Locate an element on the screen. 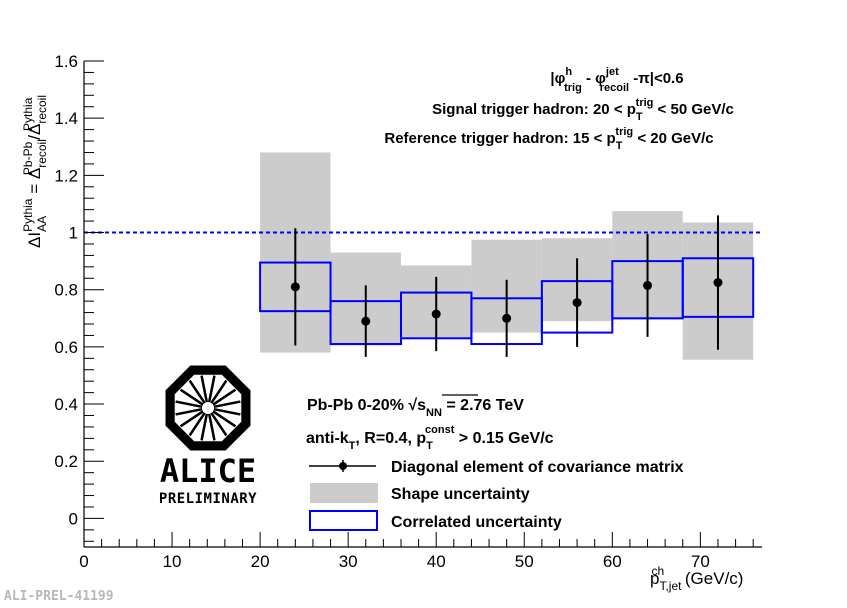 This screenshot has height=608, width=847. legend-shape-symbol is located at coordinates (344, 493).